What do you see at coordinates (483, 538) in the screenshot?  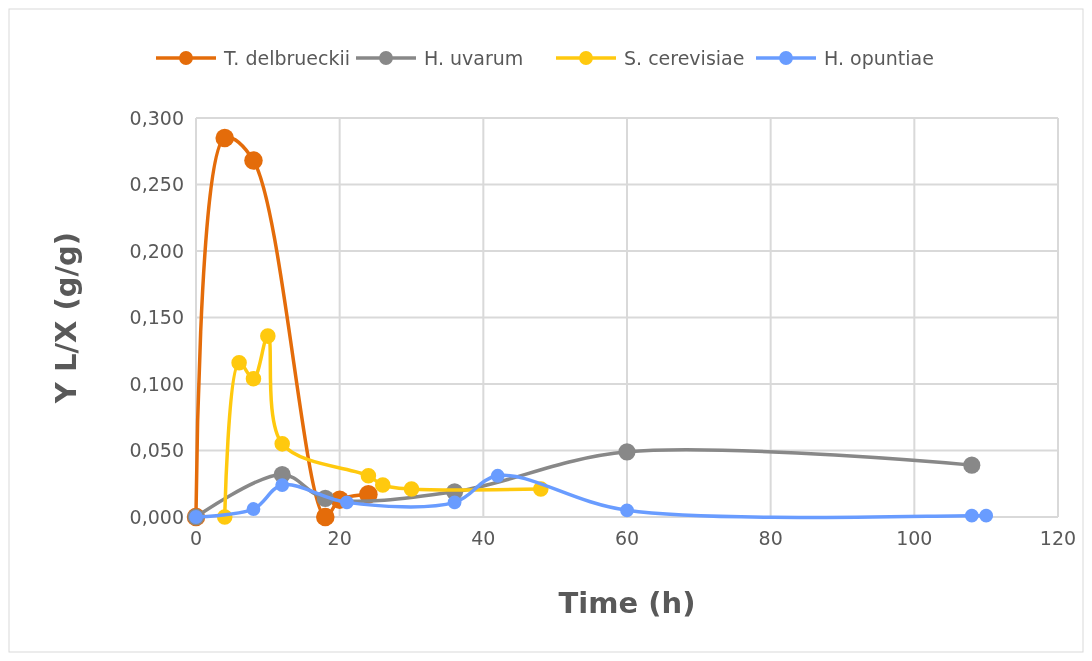 I see `x-tick-label: 40` at bounding box center [483, 538].